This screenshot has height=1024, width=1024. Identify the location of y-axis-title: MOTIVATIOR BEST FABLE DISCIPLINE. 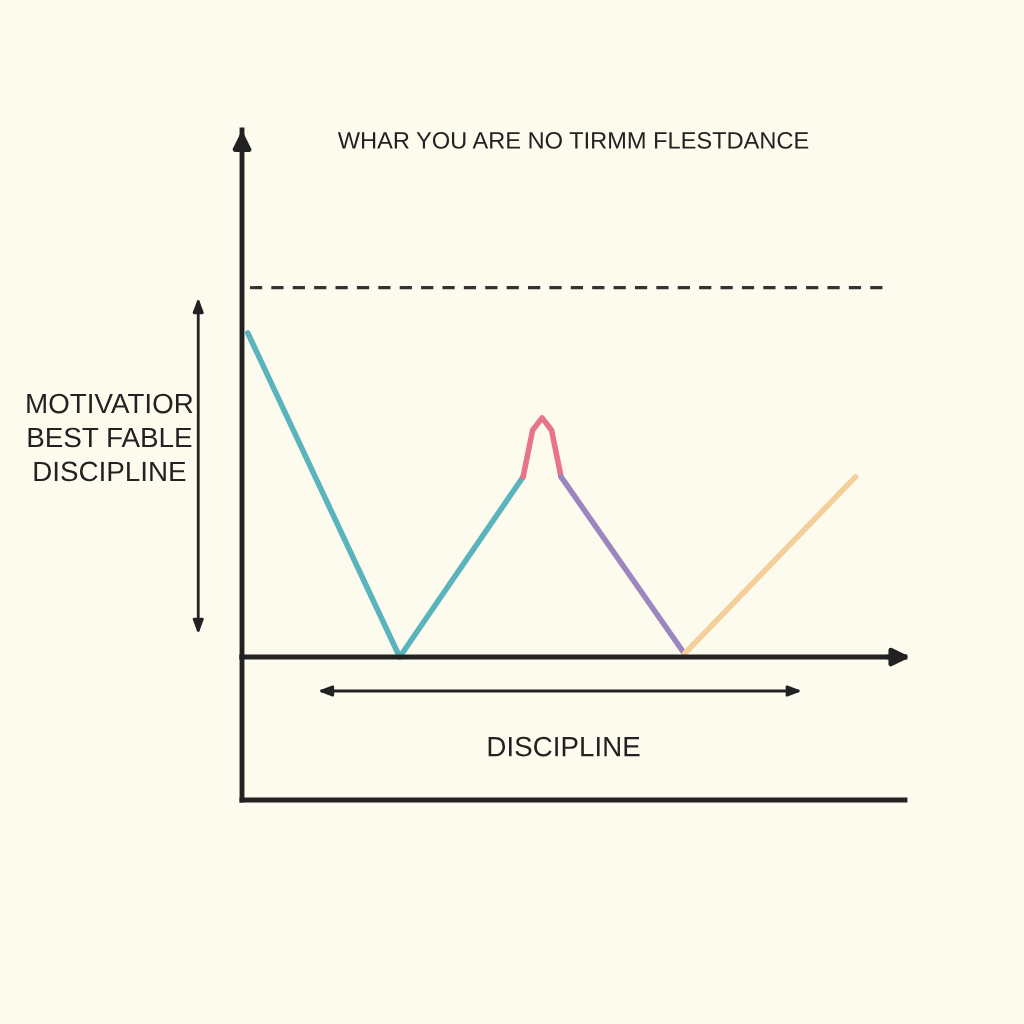
(110, 437).